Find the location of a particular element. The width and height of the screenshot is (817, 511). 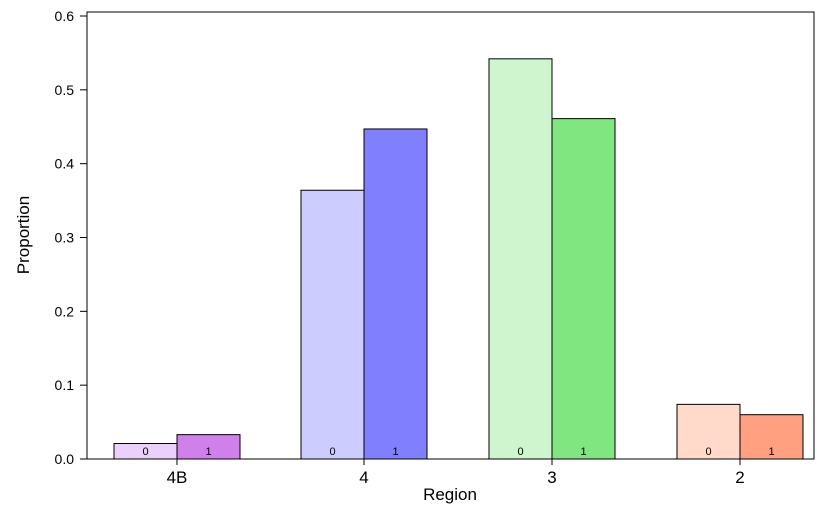

y-axis: 0.0 0.1 0.2 0.3 0.4 0.5 0.6 is located at coordinates (71, 237).